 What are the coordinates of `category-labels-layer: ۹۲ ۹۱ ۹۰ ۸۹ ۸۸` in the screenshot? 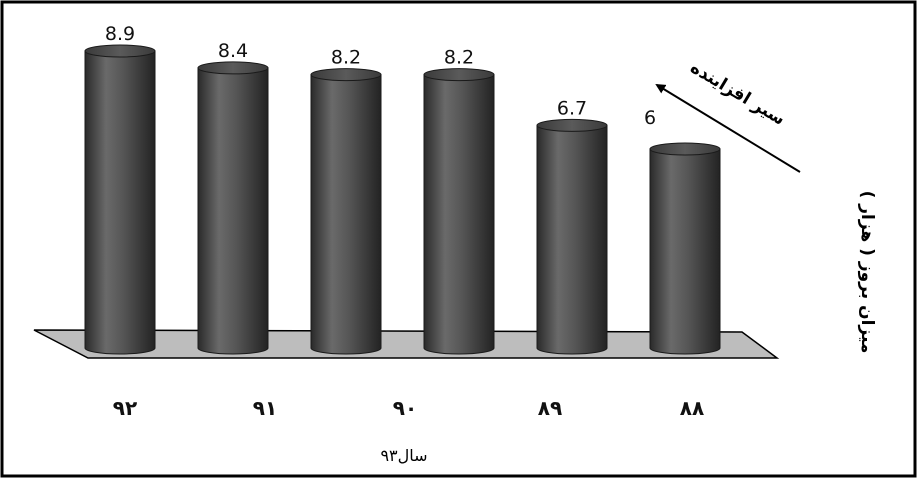 It's located at (408, 408).